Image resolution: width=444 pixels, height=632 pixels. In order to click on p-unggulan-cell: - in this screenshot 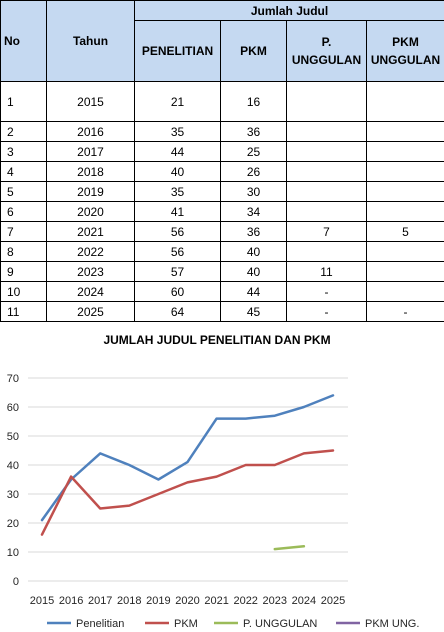, I will do `click(326, 311)`.